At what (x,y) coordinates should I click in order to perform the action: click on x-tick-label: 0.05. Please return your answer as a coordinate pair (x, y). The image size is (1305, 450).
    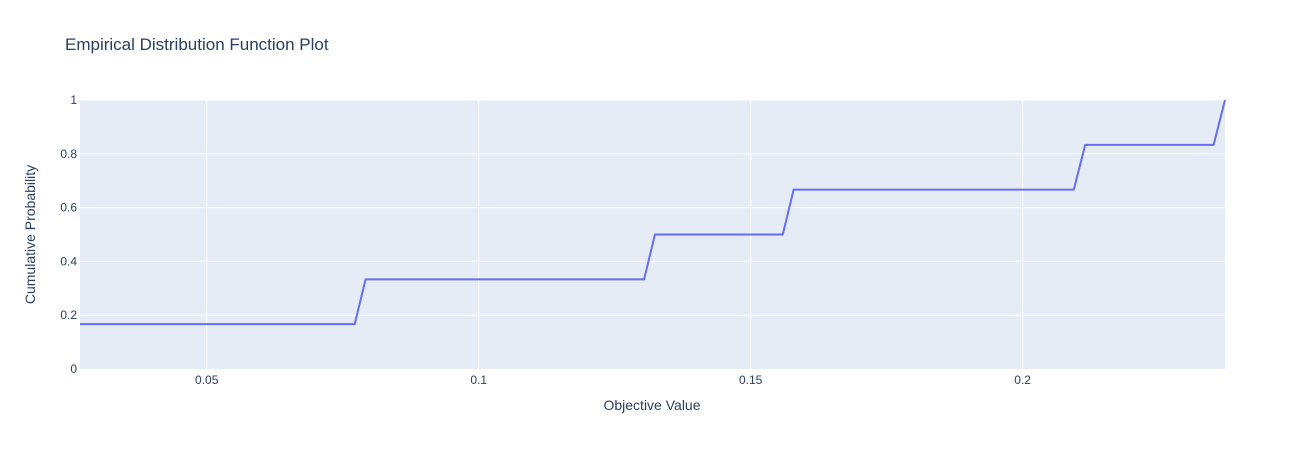
    Looking at the image, I should click on (207, 380).